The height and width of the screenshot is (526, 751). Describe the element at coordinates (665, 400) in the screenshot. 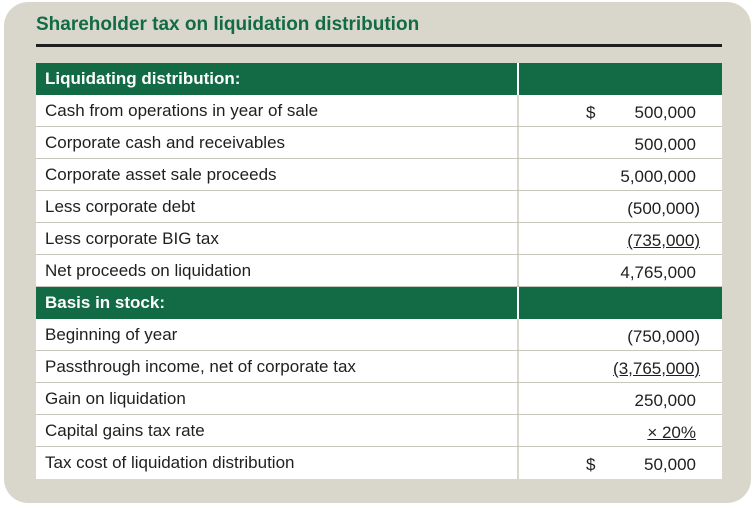

I see `row-value: 250,000` at that location.